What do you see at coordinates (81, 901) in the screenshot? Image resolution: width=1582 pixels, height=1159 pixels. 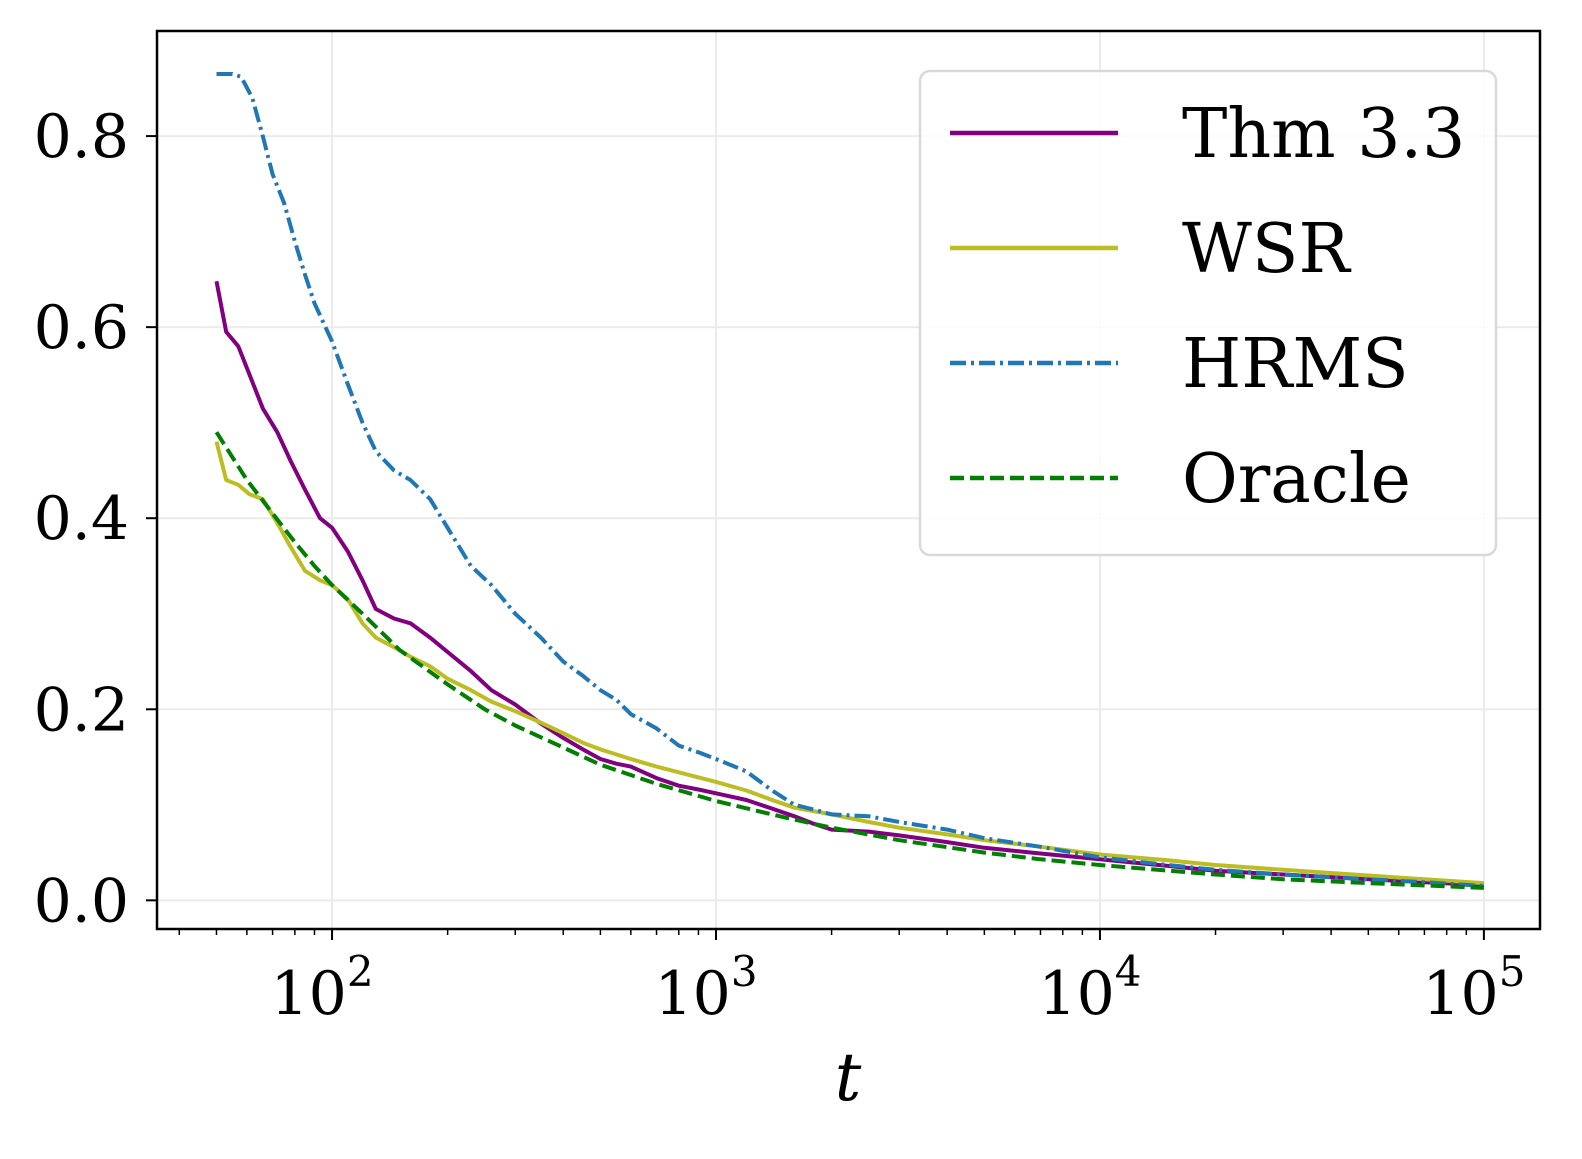 I see `y-tick-label: 0.0` at bounding box center [81, 901].